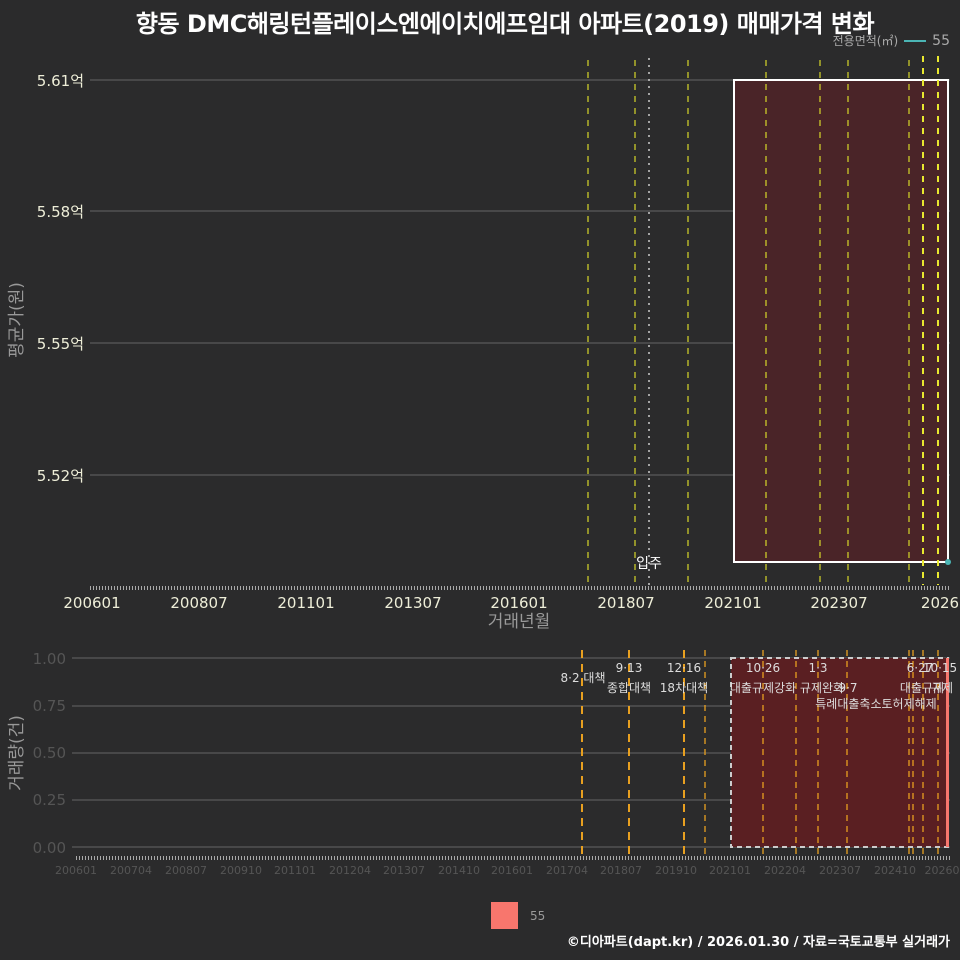  Describe the element at coordinates (60, 476) in the screenshot. I see `svg-text: 5.52억` at that location.